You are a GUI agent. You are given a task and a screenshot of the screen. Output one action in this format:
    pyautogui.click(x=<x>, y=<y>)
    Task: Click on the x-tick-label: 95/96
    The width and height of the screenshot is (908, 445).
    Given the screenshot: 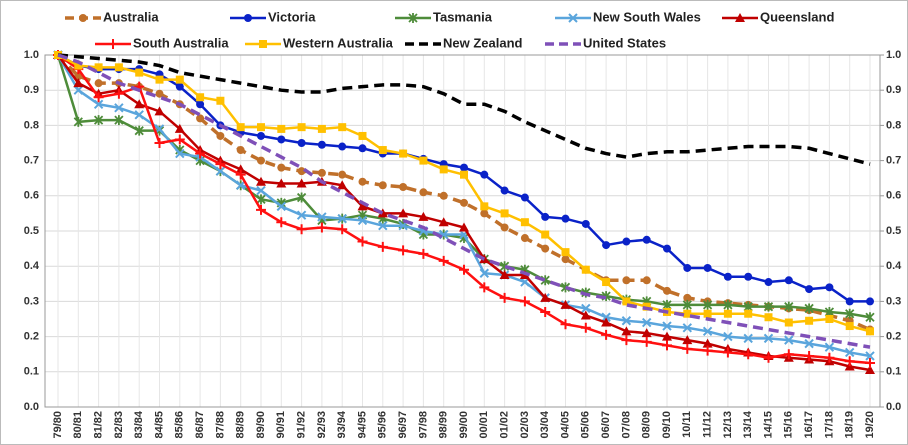 What is the action you would take?
    pyautogui.click(x=383, y=425)
    